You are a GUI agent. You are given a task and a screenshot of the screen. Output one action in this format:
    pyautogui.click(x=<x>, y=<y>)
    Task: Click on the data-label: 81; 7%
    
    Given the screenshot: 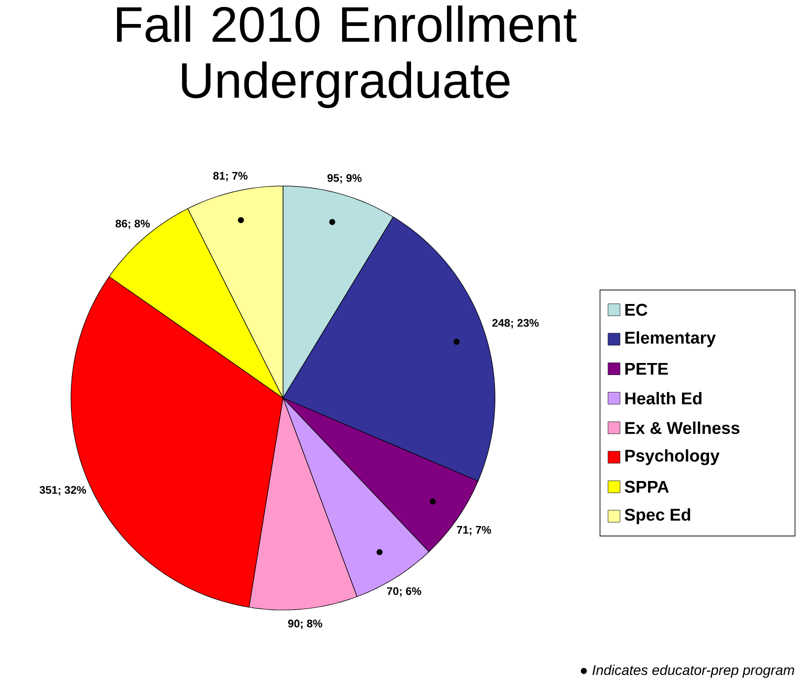 What is the action you would take?
    pyautogui.click(x=230, y=177)
    